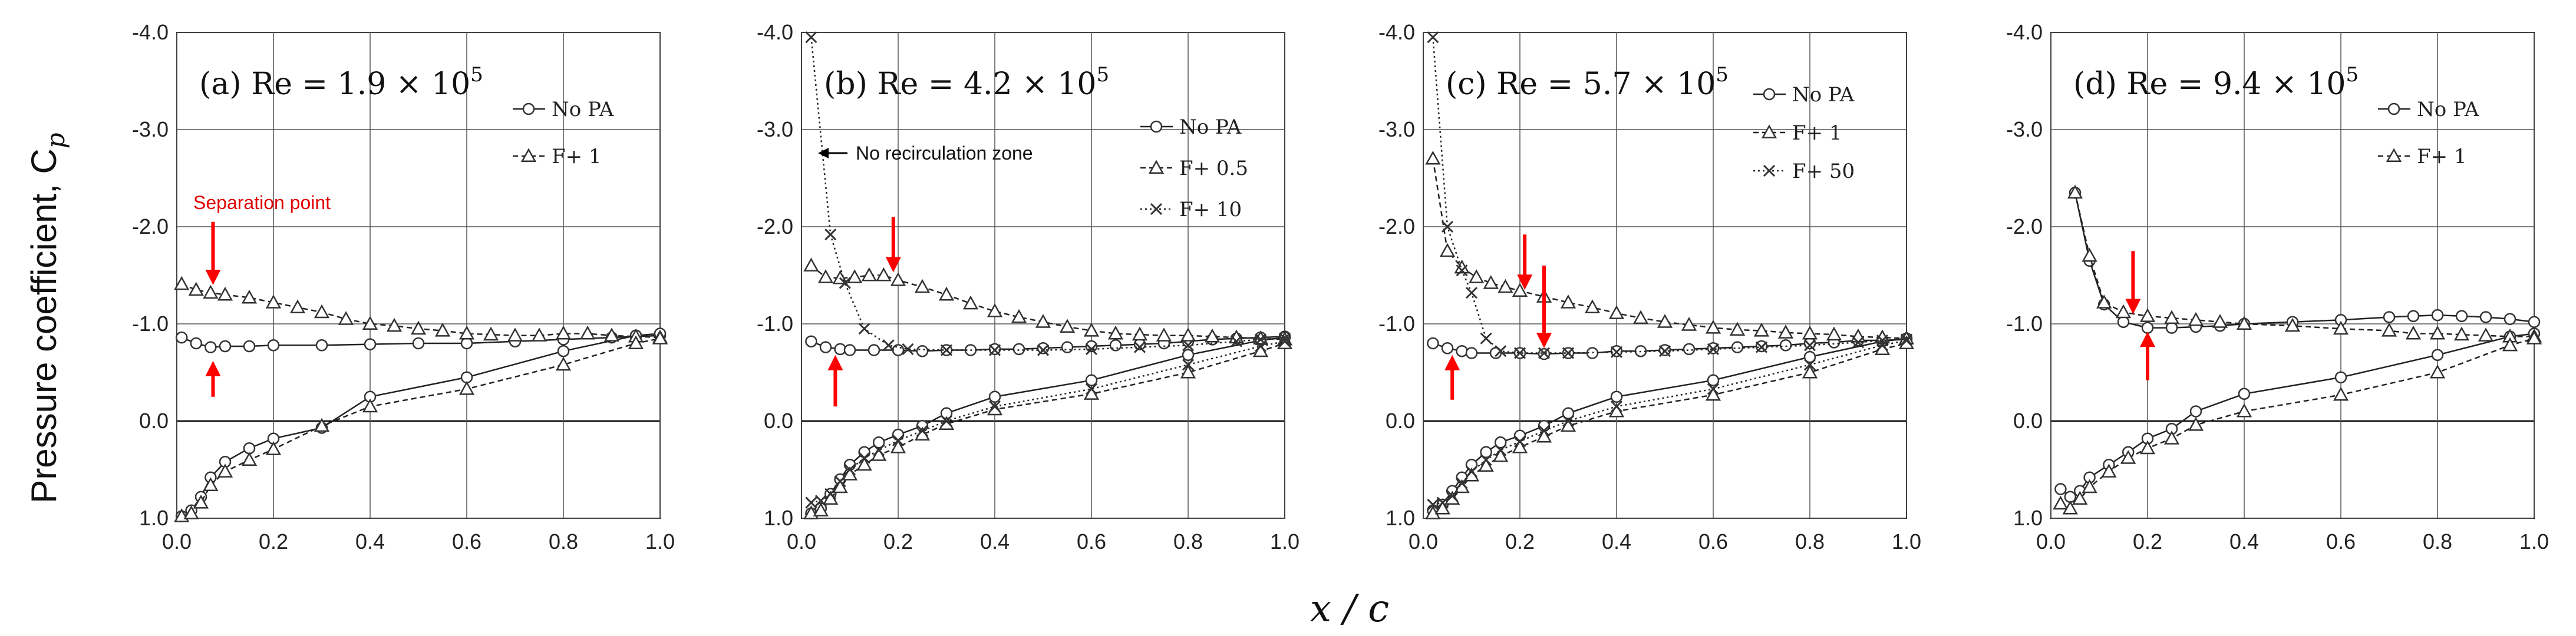 The width and height of the screenshot is (2576, 636). What do you see at coordinates (370, 541) in the screenshot?
I see `x-tick-label: 0.4` at bounding box center [370, 541].